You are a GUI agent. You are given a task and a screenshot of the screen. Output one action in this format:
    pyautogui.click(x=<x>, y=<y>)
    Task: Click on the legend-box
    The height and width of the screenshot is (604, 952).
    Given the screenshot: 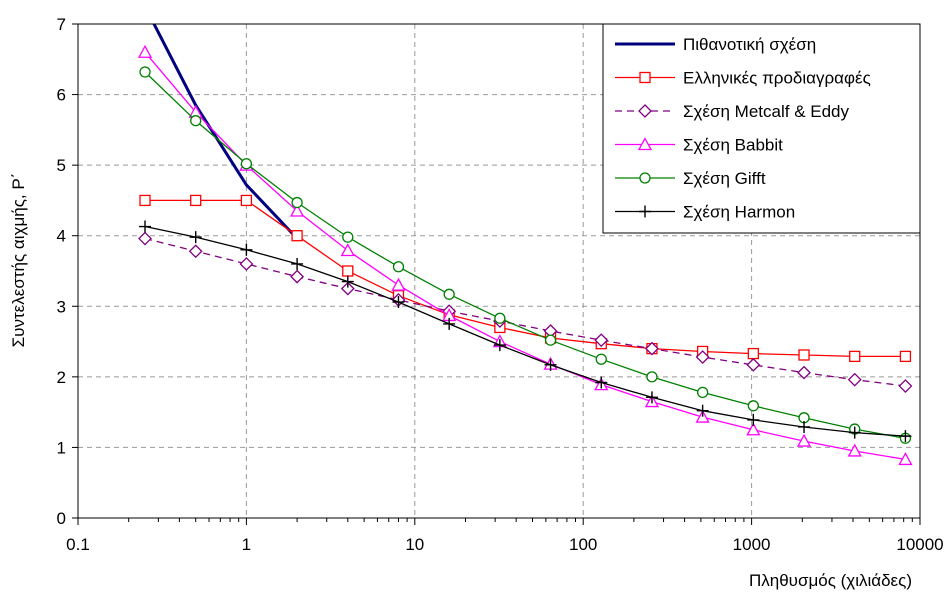 What is the action you would take?
    pyautogui.click(x=761, y=128)
    